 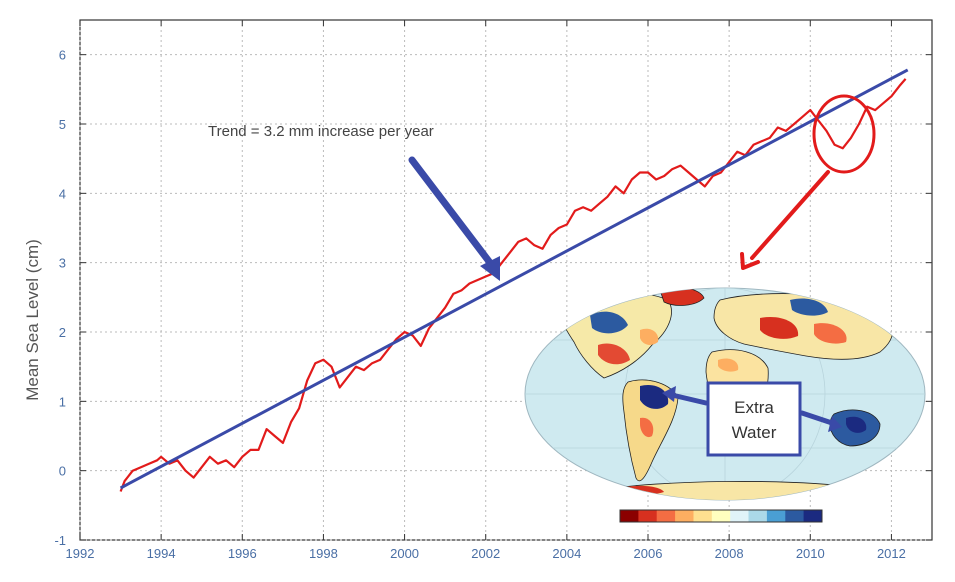 I want to click on x-tick-label: 1992, so click(x=80, y=553).